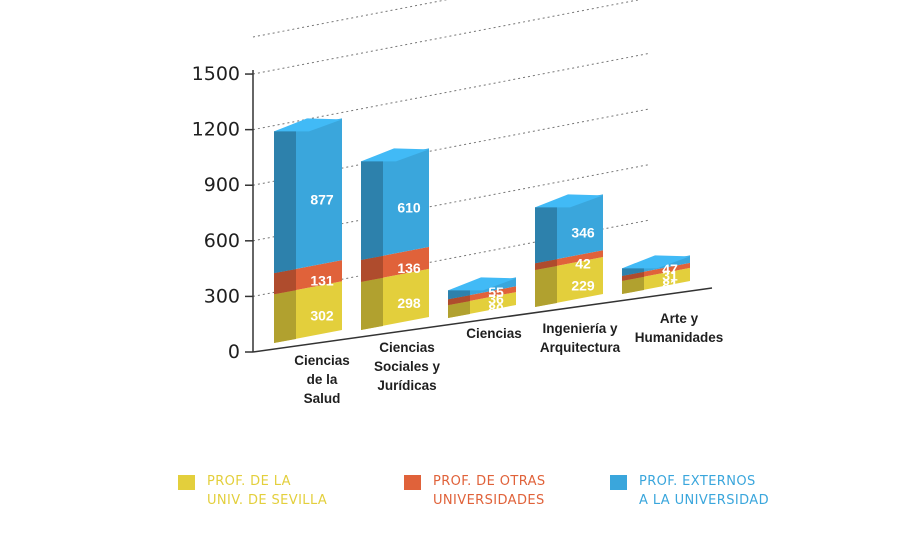  What do you see at coordinates (322, 199) in the screenshot?
I see `data-label: 877` at bounding box center [322, 199].